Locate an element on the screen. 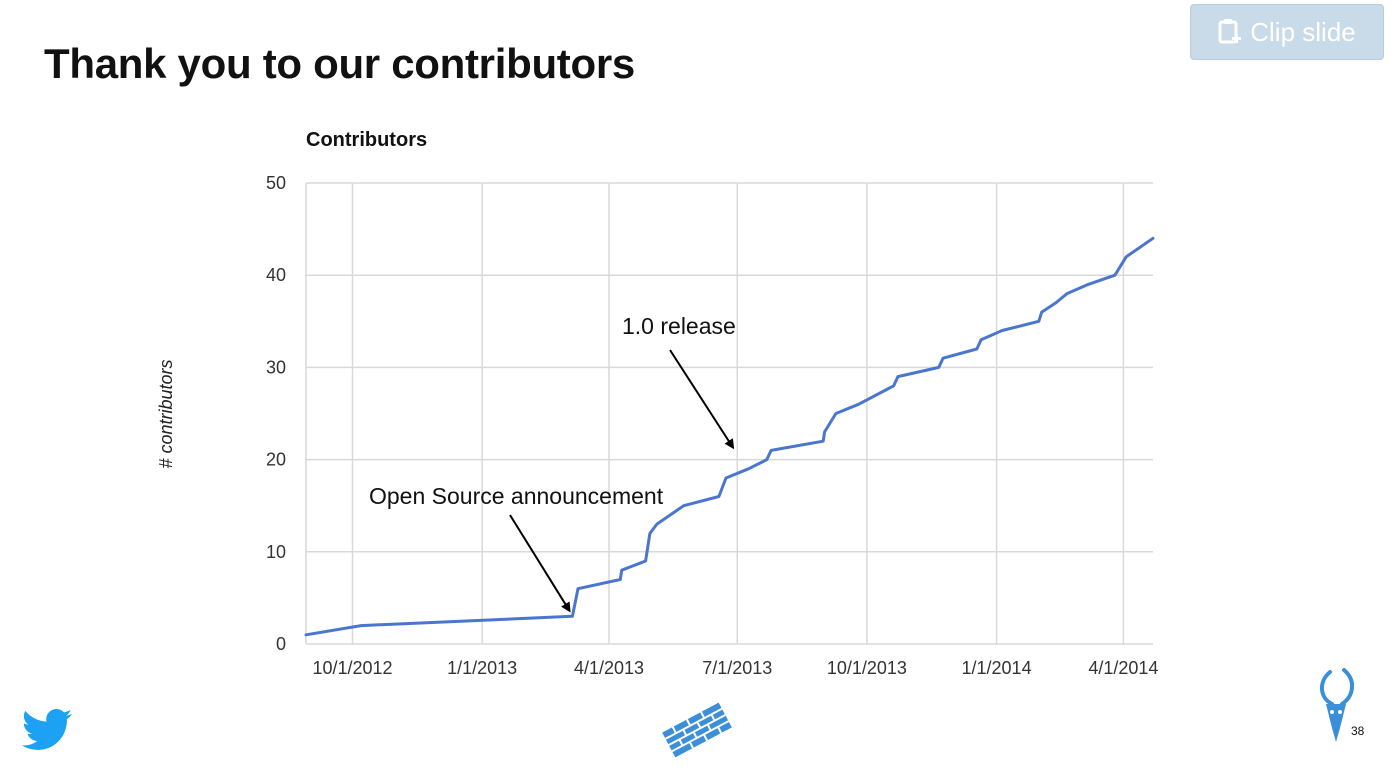 The image size is (1394, 772). x-tick-label: 7/1/2013 is located at coordinates (737, 668).